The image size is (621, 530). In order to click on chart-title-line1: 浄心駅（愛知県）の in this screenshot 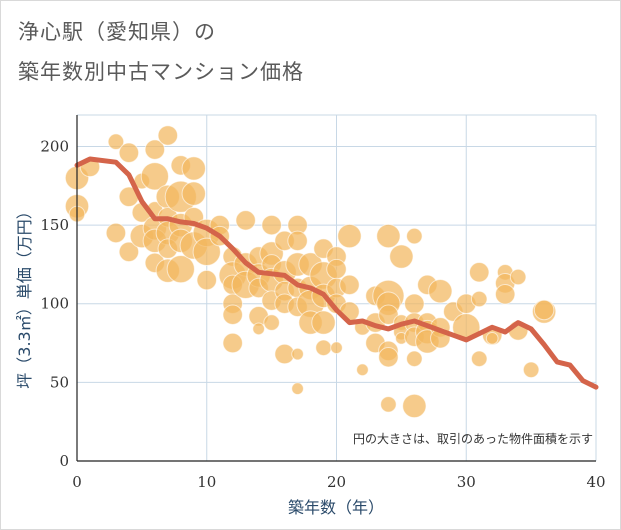, I will do `click(117, 32)`.